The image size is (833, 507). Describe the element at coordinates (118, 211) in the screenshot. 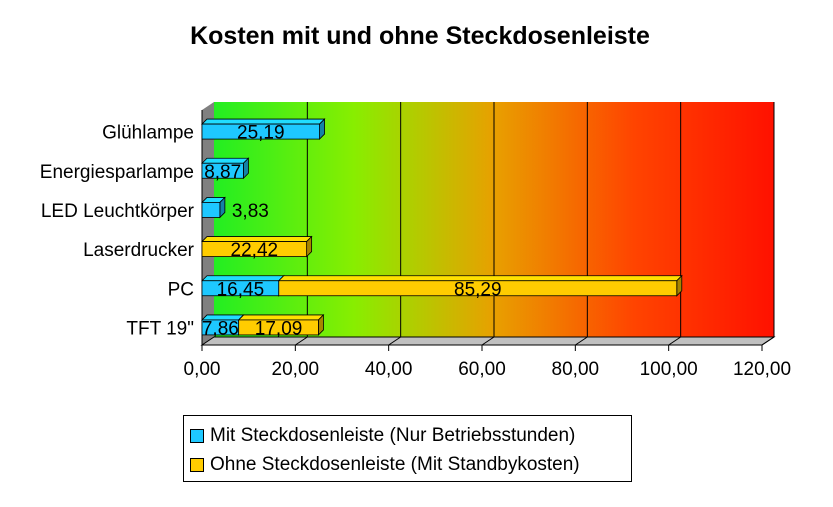

I see `y-category-label: LED Leuchtkörper` at that location.